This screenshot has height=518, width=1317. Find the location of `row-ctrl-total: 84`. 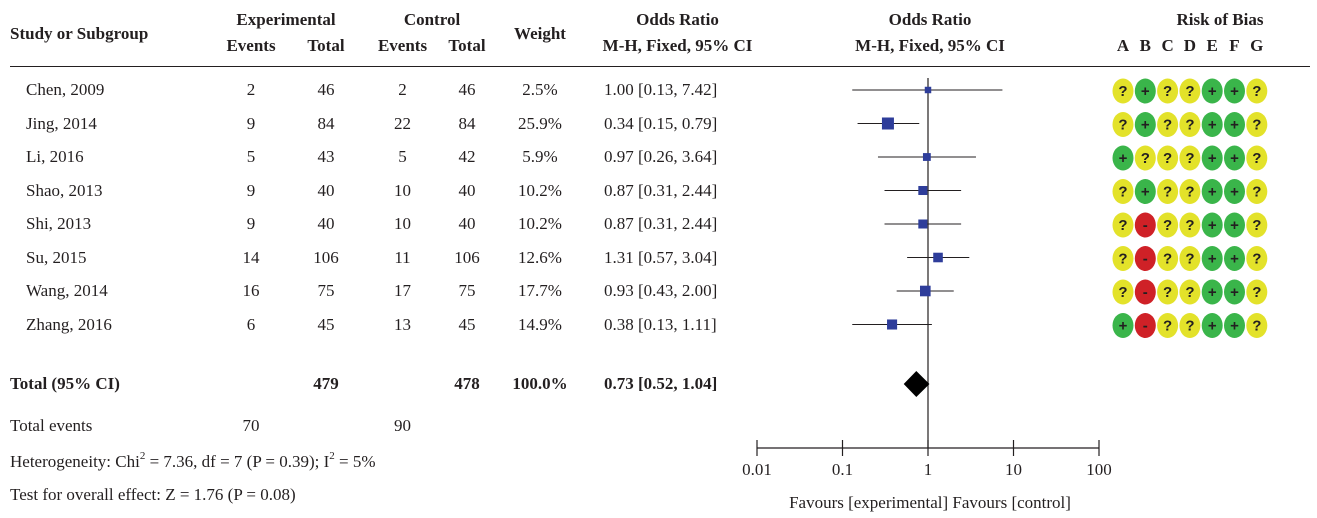

row-ctrl-total: 84 is located at coordinates (467, 123).